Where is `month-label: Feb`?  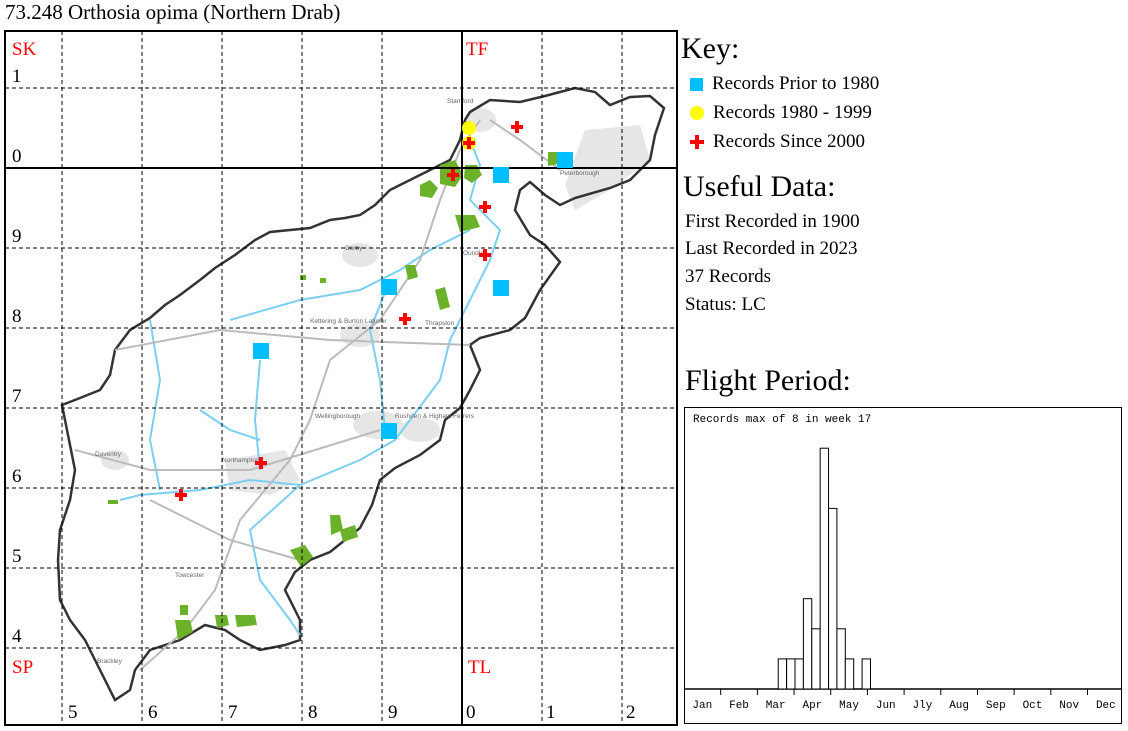
month-label: Feb is located at coordinates (739, 706).